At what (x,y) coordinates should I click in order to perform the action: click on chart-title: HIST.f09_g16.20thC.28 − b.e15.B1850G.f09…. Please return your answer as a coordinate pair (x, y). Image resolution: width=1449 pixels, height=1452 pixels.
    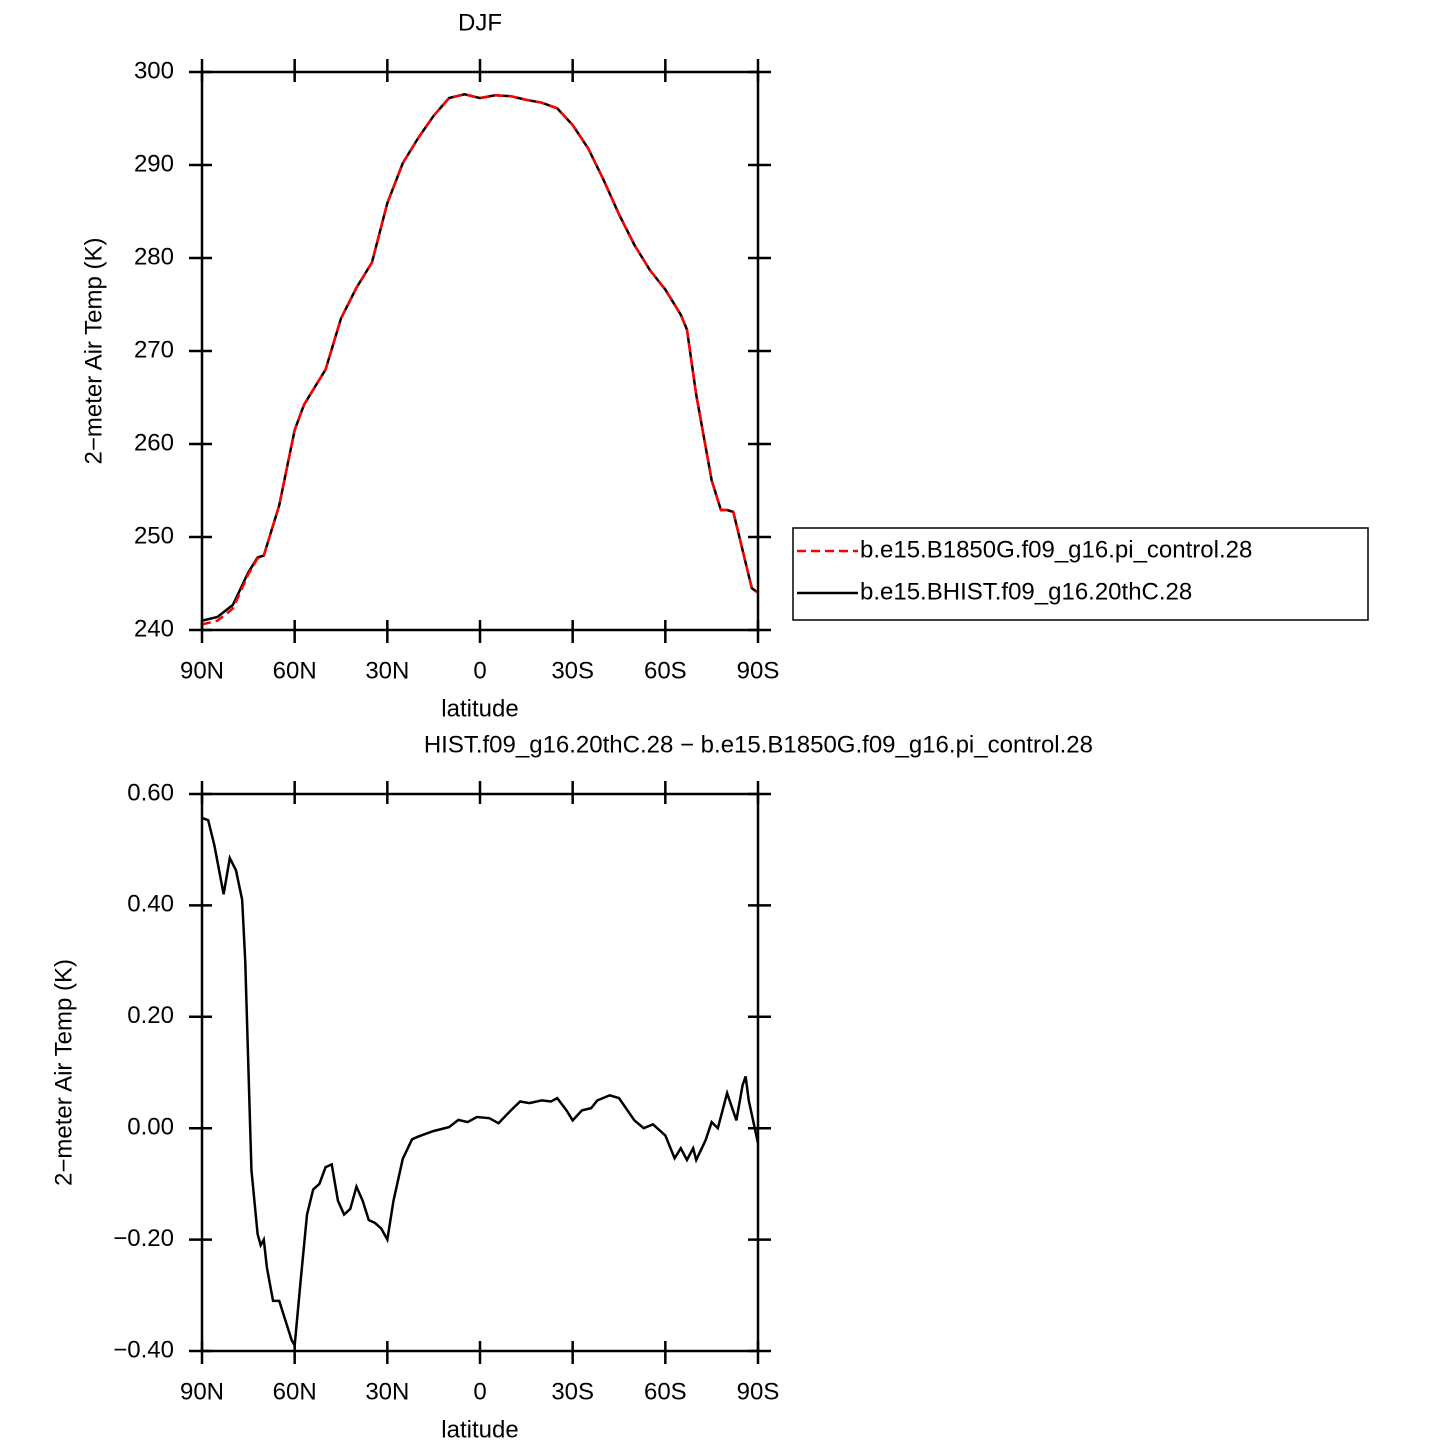
    Looking at the image, I should click on (758, 744).